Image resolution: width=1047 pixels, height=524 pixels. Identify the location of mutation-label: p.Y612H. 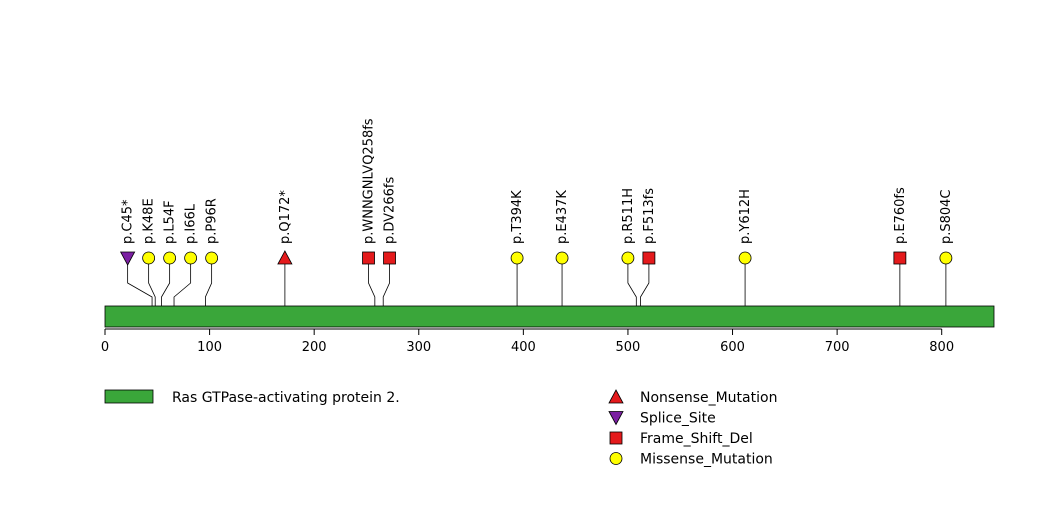
(745, 216).